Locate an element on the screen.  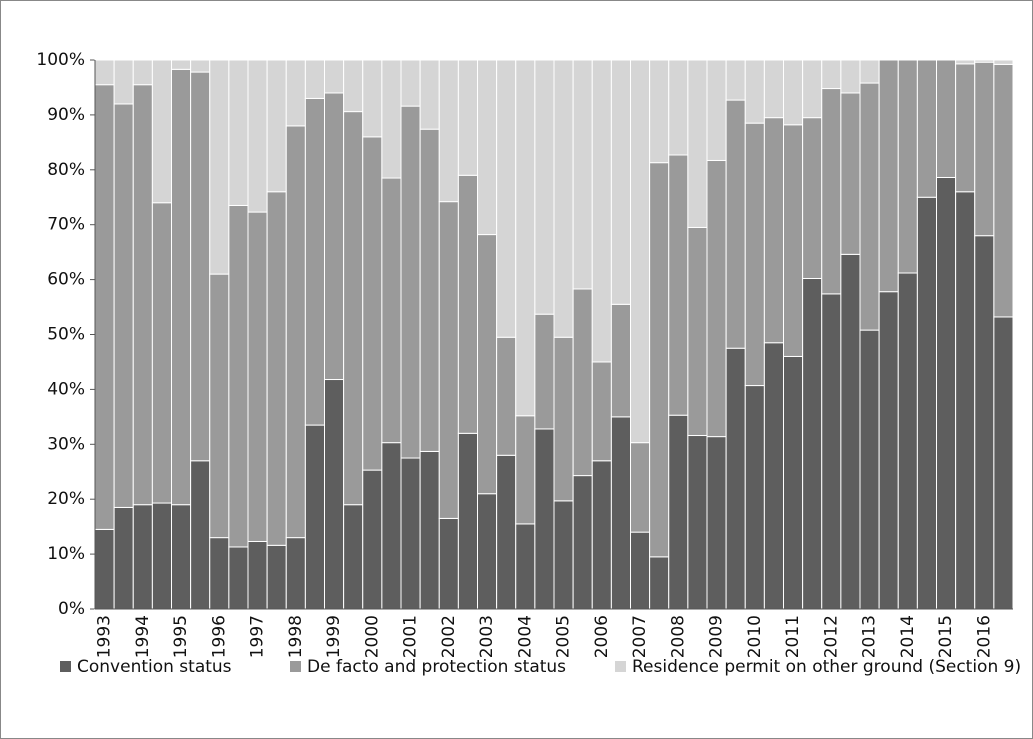
x-tick-label: 1993 is located at coordinates (105, 636).